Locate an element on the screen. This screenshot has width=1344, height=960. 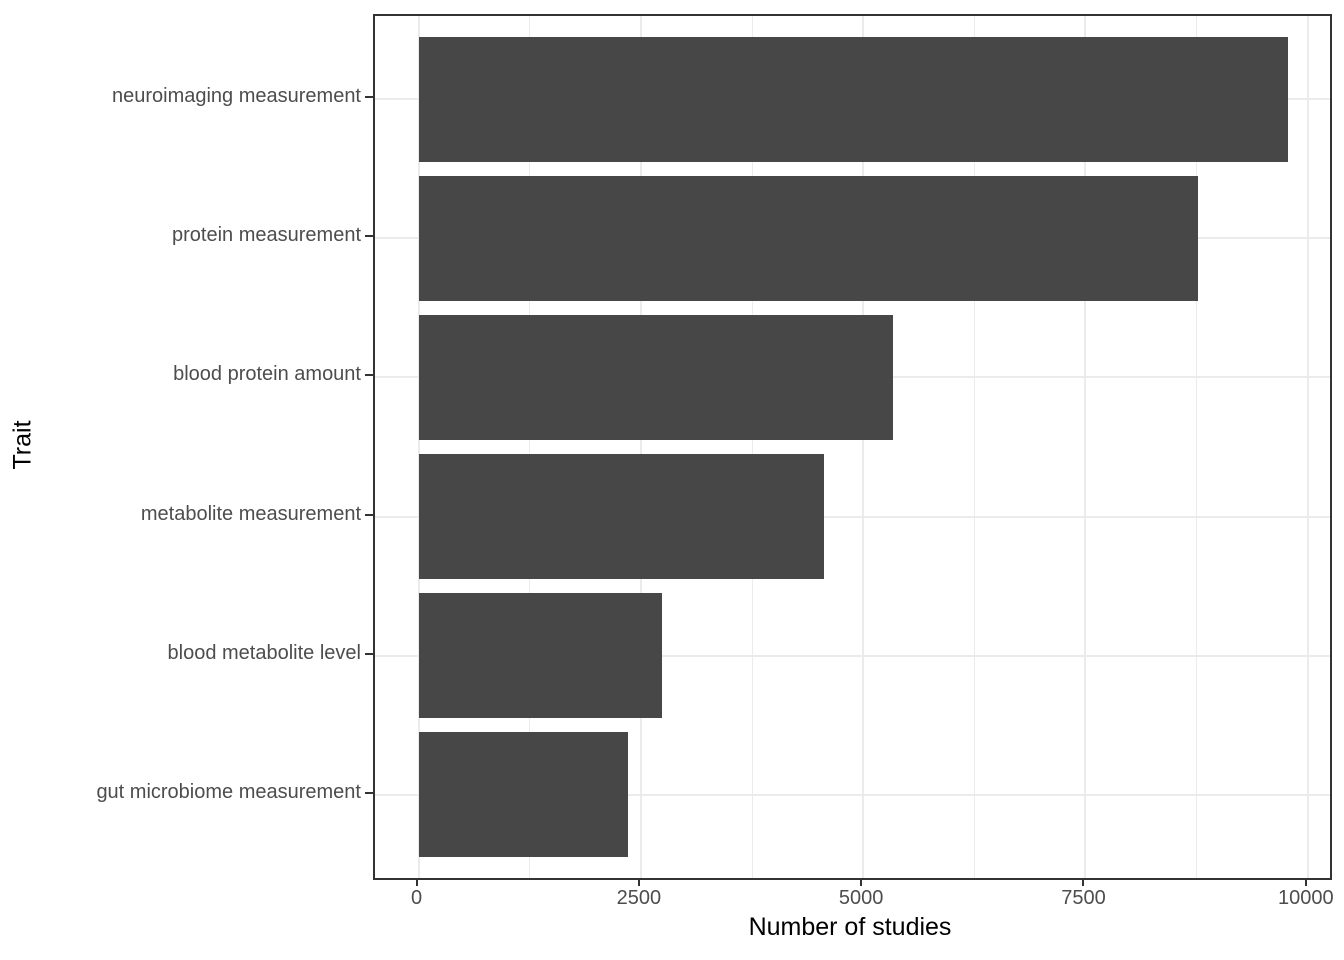
y-tick-label: protein measurement is located at coordinates (266, 235).